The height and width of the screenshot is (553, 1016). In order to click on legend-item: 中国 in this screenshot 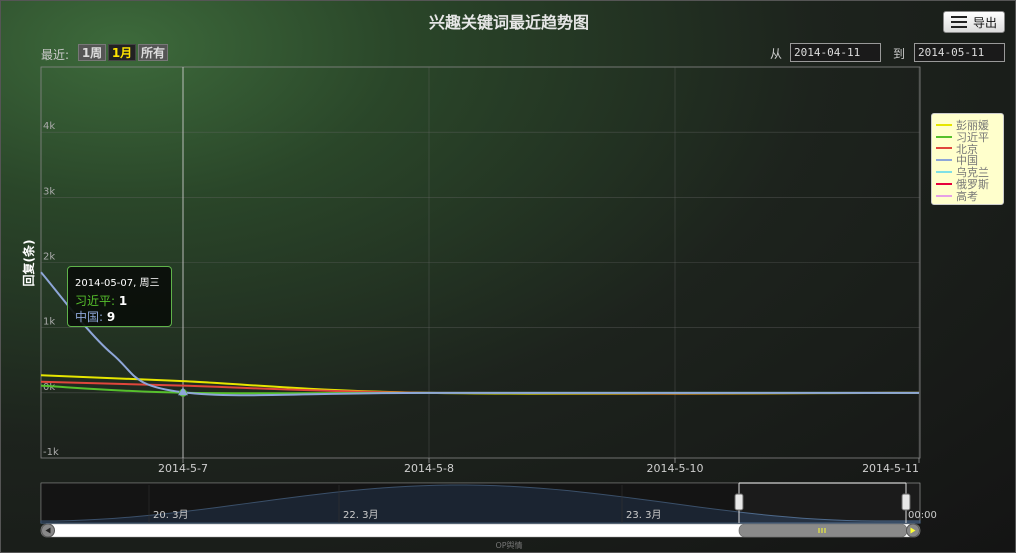, I will do `click(967, 161)`.